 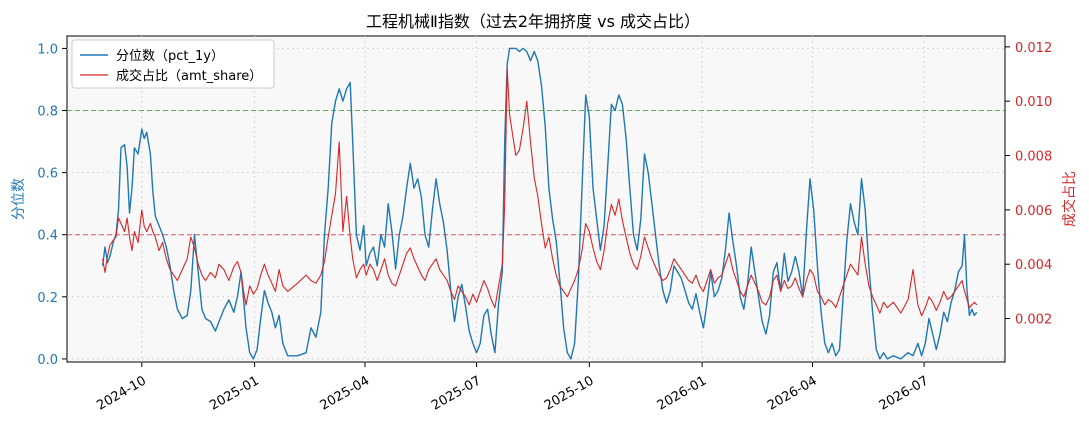 I want to click on legend-box, so click(x=173, y=64).